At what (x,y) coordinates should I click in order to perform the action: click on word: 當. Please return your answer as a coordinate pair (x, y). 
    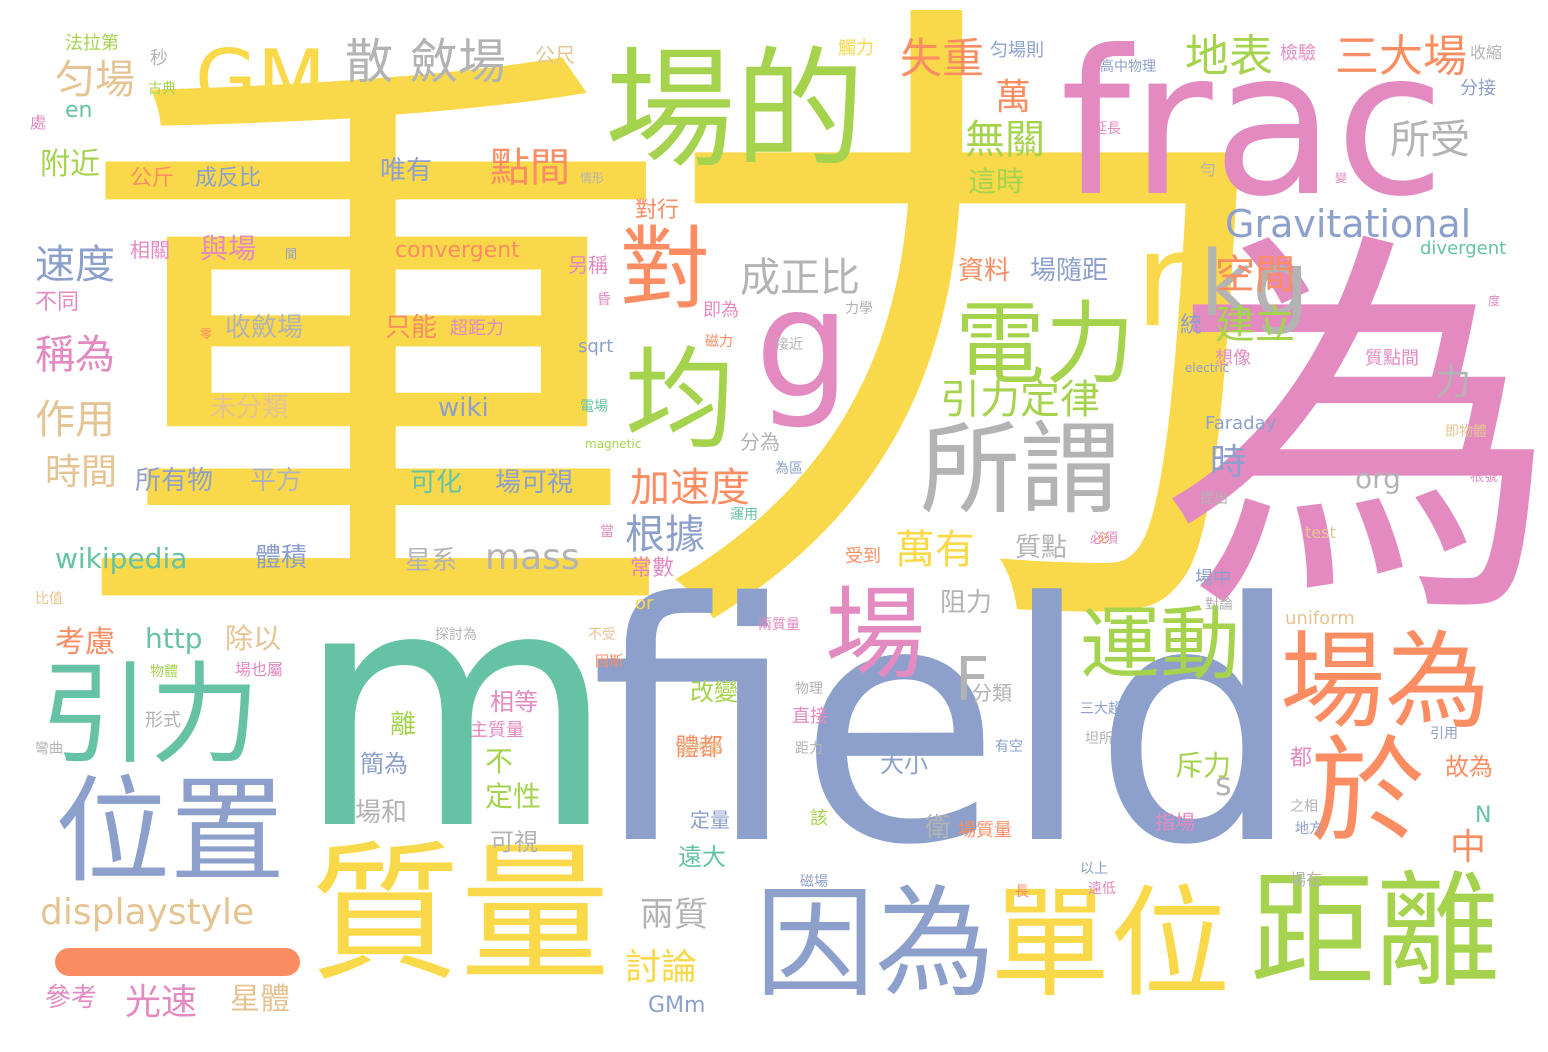
    Looking at the image, I should click on (607, 532).